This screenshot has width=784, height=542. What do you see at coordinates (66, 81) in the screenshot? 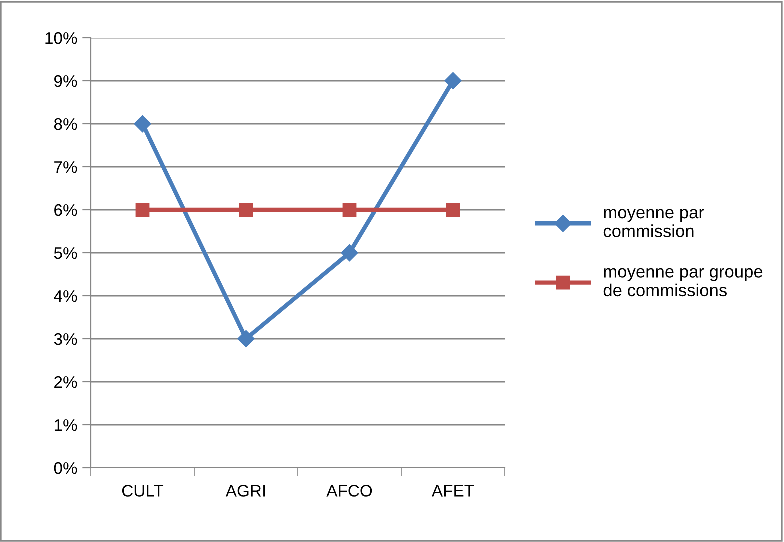
I see `y-tick-label: 9%` at bounding box center [66, 81].